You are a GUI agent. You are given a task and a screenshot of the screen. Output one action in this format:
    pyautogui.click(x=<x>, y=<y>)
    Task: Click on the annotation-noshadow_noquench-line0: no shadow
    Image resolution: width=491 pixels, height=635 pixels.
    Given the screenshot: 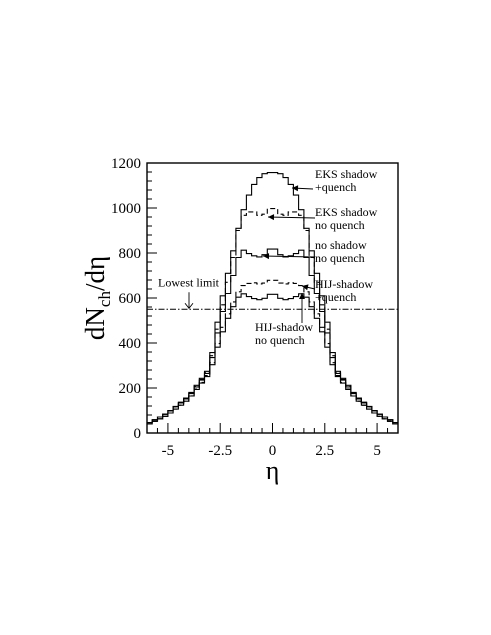 What is the action you would take?
    pyautogui.click(x=341, y=245)
    